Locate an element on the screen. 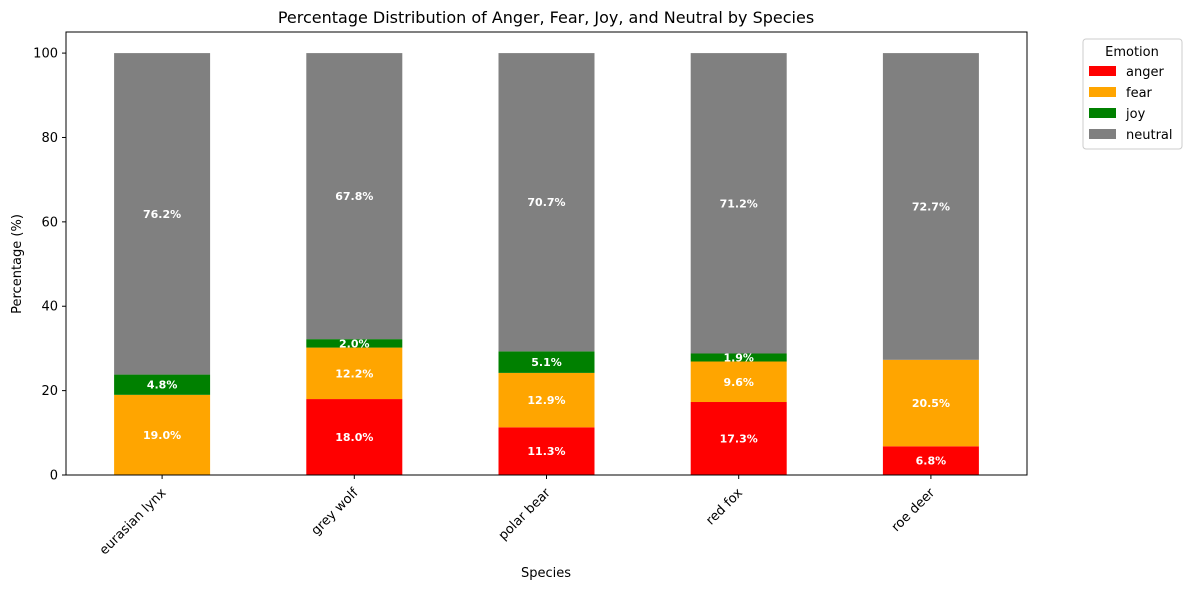 The width and height of the screenshot is (1191, 590). bar-label-fear: 19.0% is located at coordinates (162, 435).